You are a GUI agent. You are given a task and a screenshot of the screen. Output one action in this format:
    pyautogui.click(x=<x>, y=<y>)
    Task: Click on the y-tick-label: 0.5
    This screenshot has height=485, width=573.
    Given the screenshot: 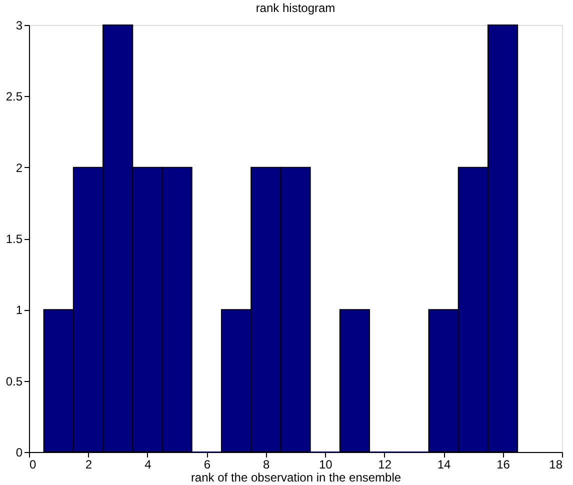 What is the action you would take?
    pyautogui.click(x=14, y=381)
    